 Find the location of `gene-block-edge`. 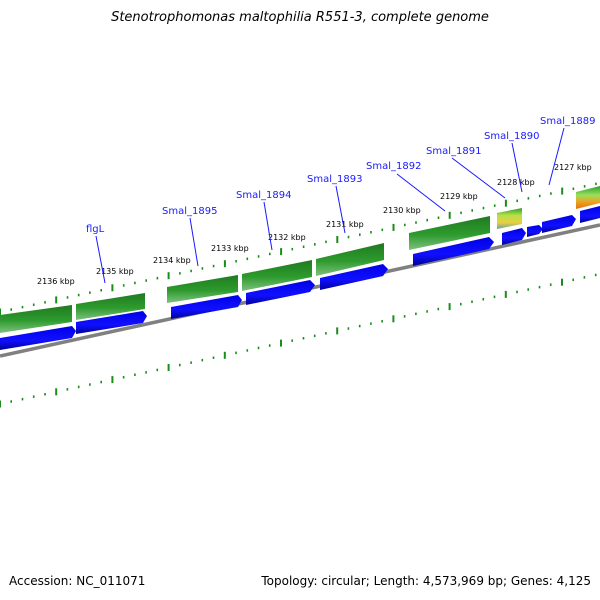

gene-block-edge is located at coordinates (588, 197).